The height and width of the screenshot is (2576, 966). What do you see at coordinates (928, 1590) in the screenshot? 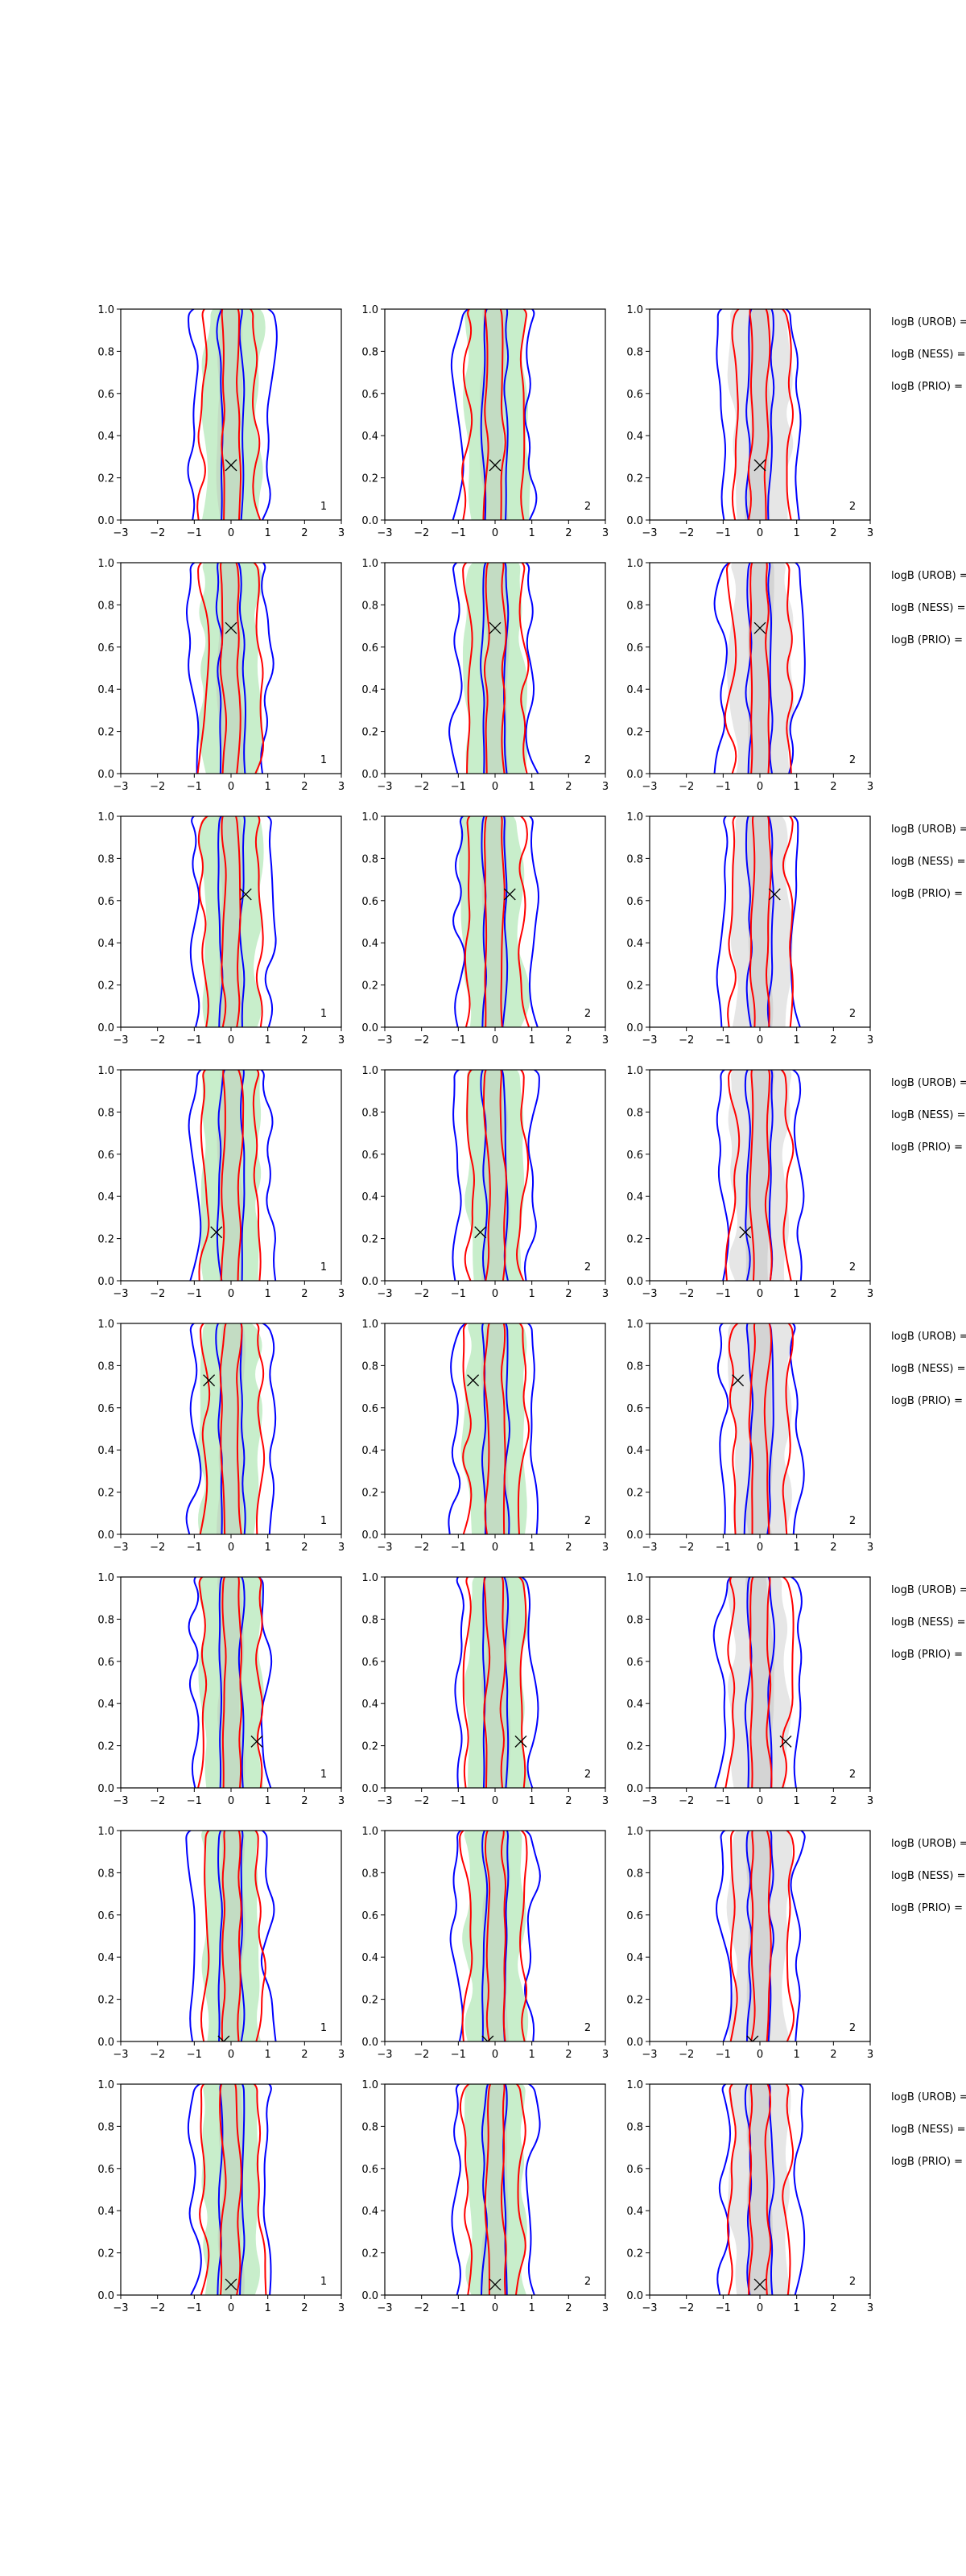
I see `logb-annotation: logB (UROB) =` at bounding box center [928, 1590].